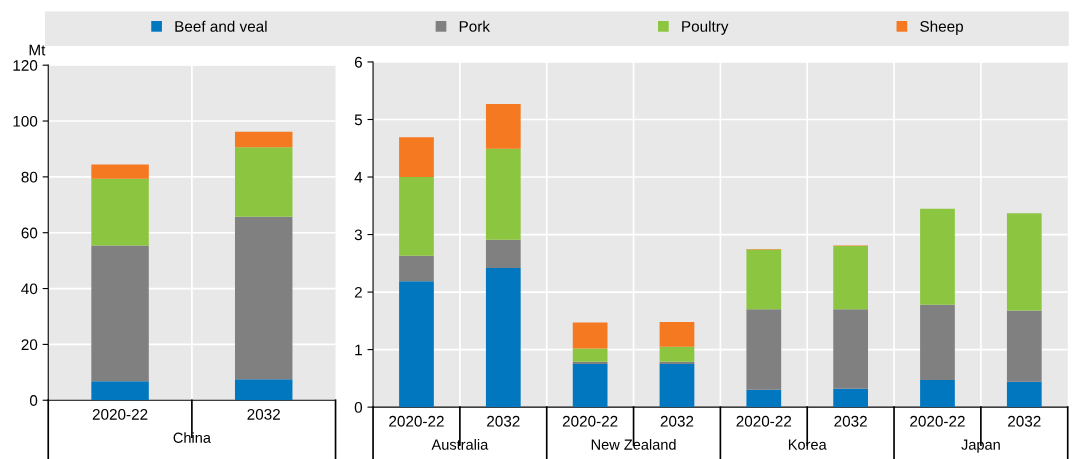 The image size is (1072, 459). What do you see at coordinates (460, 444) in the screenshot?
I see `text: Australia` at bounding box center [460, 444].